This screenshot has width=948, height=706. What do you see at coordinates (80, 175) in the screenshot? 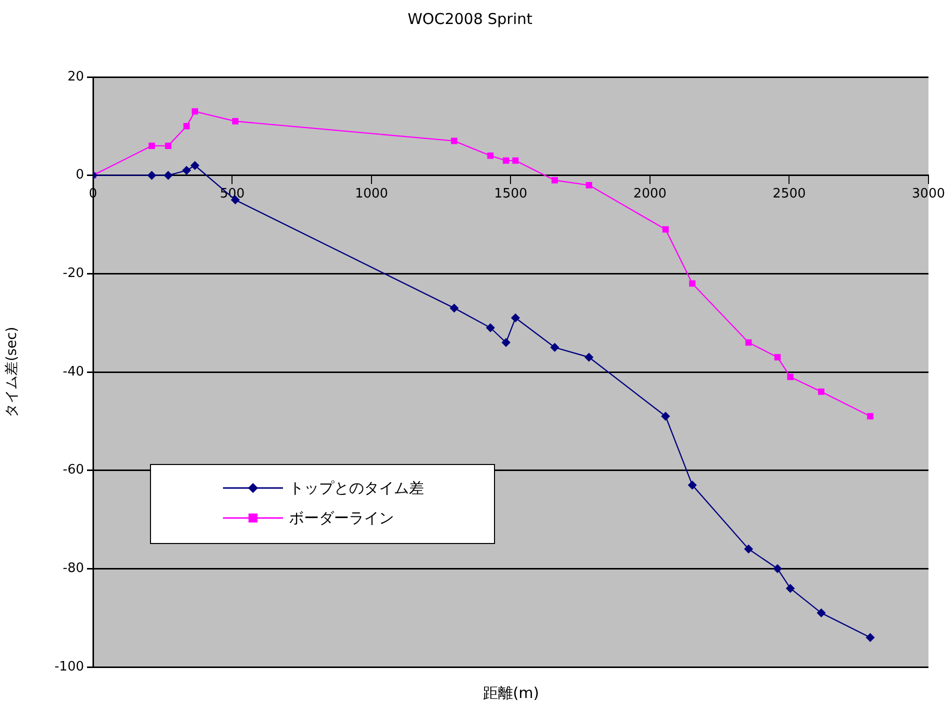
I see `y-tick-label: 0` at bounding box center [80, 175].